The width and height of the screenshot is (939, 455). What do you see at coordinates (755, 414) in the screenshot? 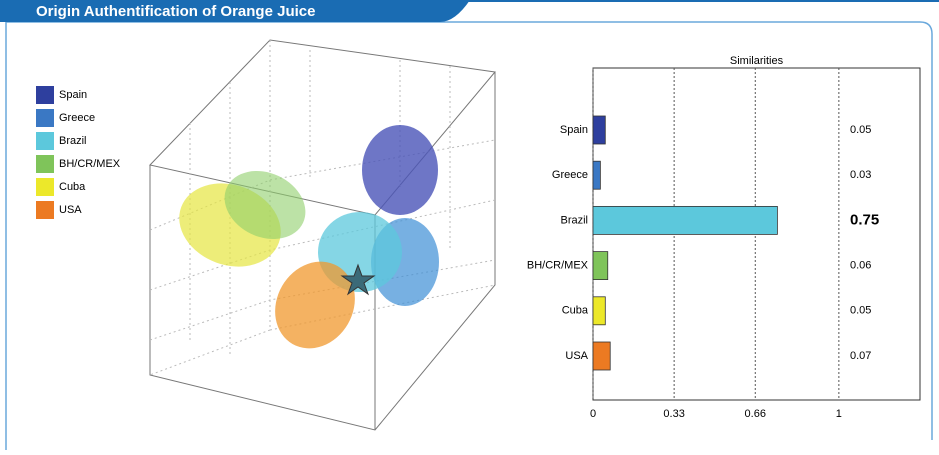
I see `x-tick-label: 0.66` at bounding box center [755, 414].